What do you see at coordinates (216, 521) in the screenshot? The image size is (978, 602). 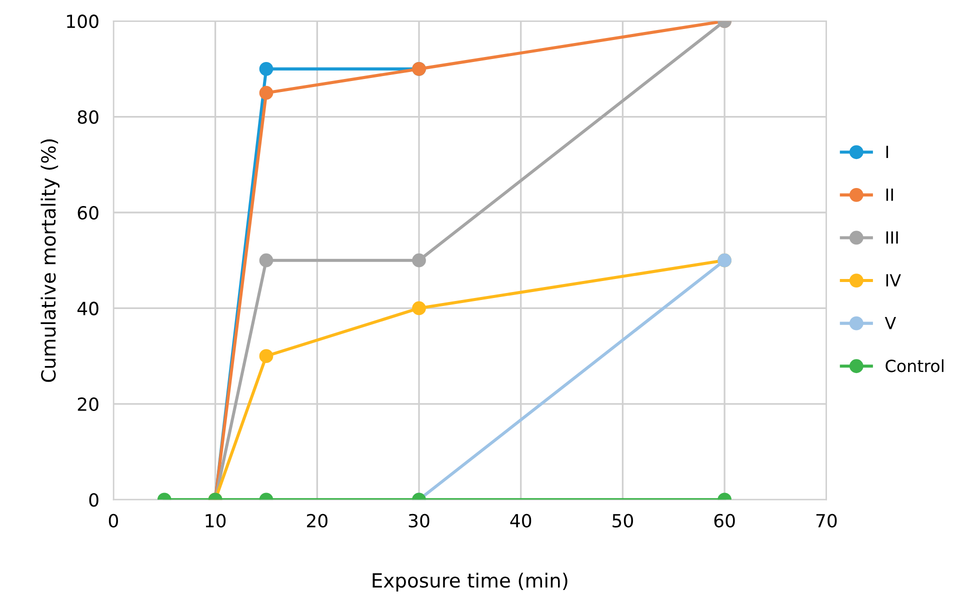 I see `x-tick-label: 10` at bounding box center [216, 521].